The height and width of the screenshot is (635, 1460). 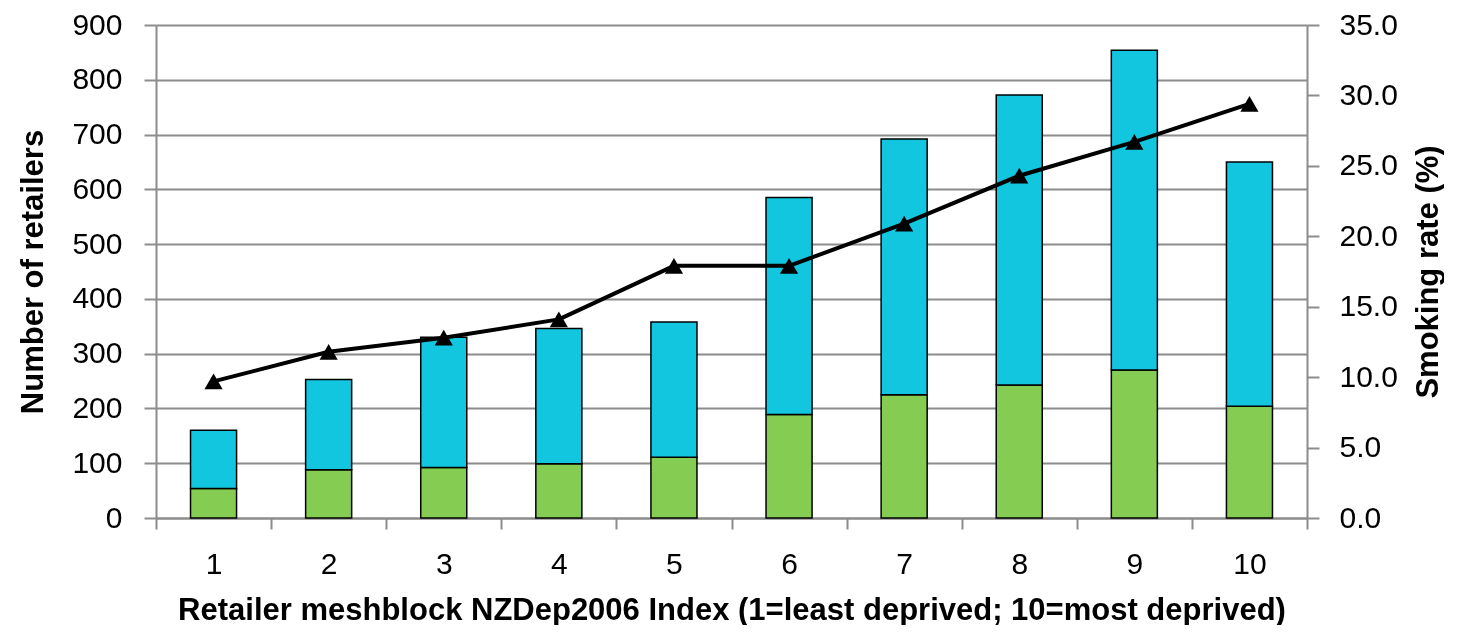 What do you see at coordinates (97, 462) in the screenshot?
I see `y-tick-label: 100` at bounding box center [97, 462].